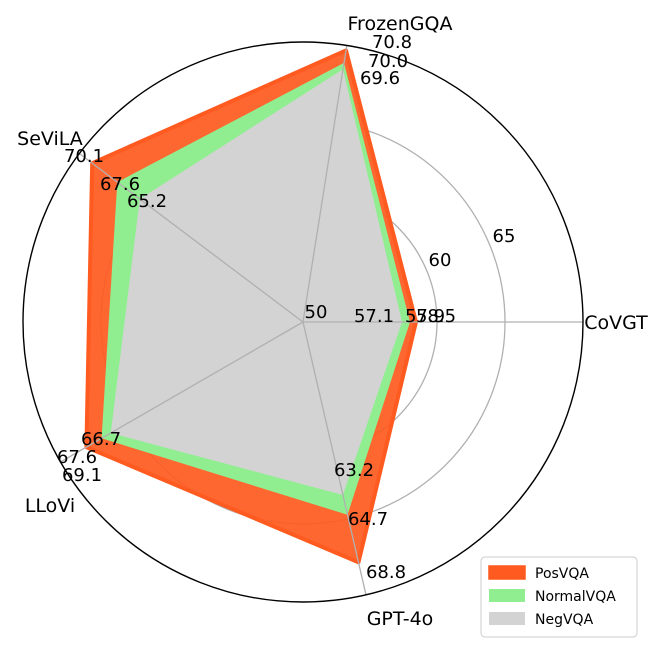 The width and height of the screenshot is (665, 650). I want to click on legend-swatch-posvqa, so click(507, 572).